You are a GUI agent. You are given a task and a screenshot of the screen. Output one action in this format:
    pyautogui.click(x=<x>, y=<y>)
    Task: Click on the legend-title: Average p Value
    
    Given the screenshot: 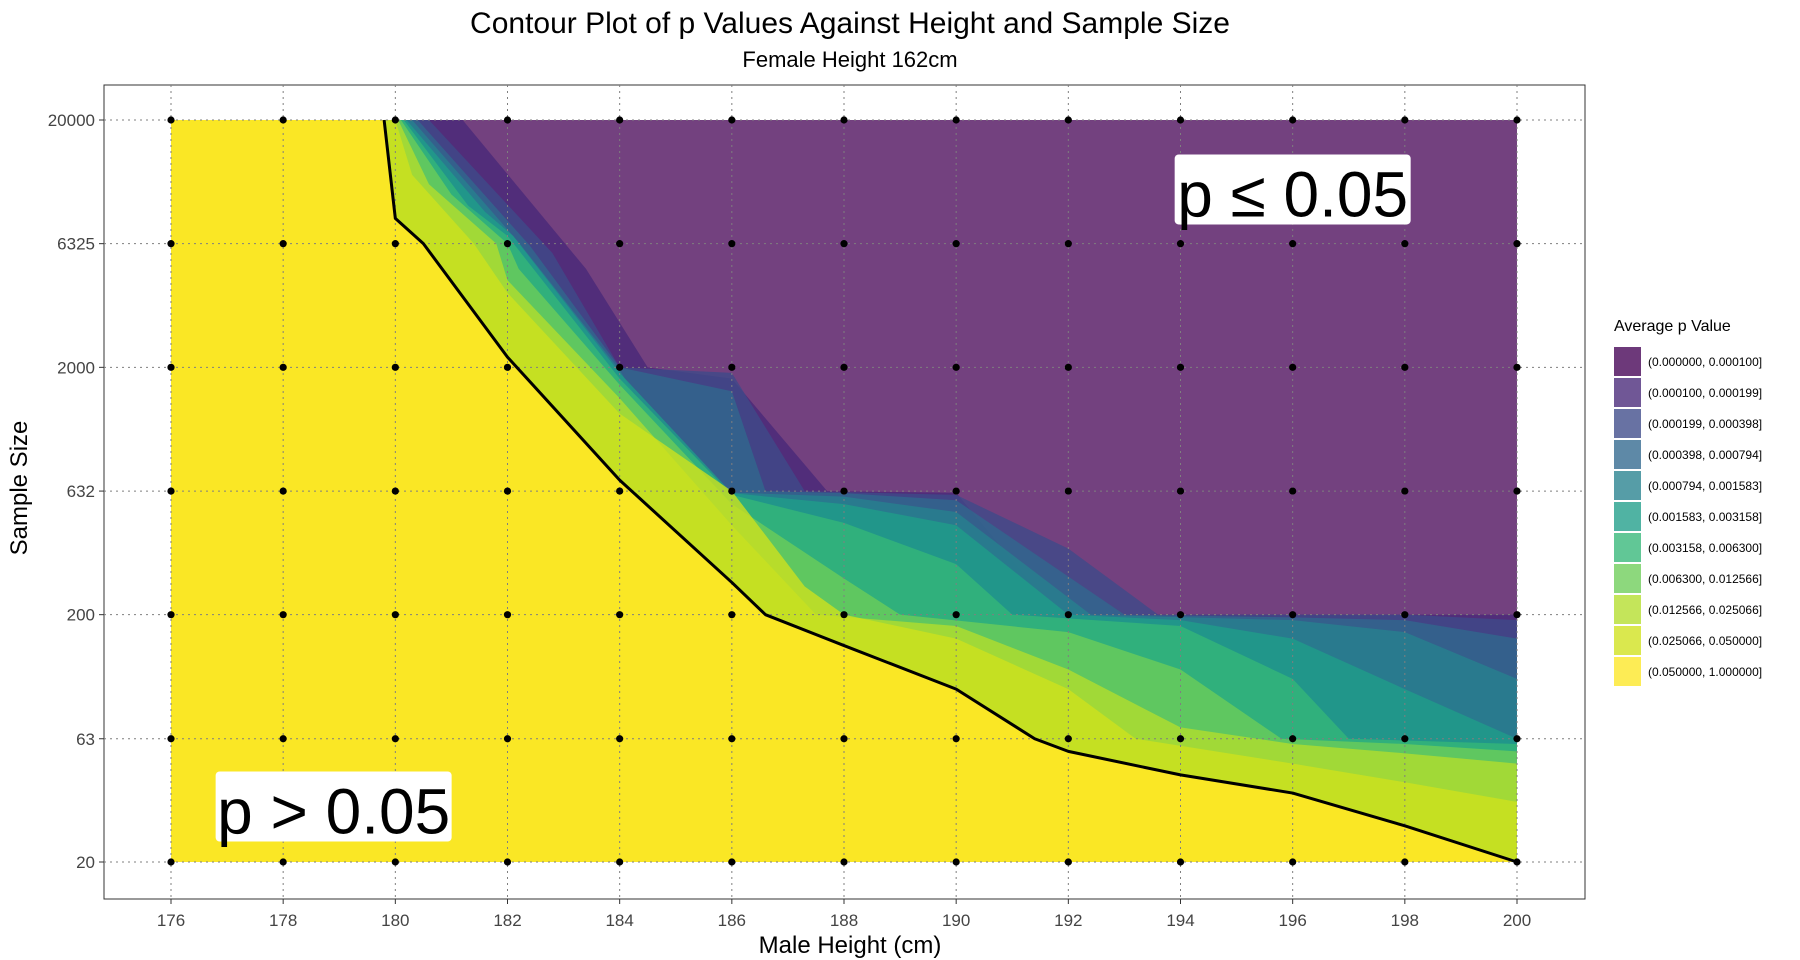 What is the action you would take?
    pyautogui.click(x=1672, y=326)
    